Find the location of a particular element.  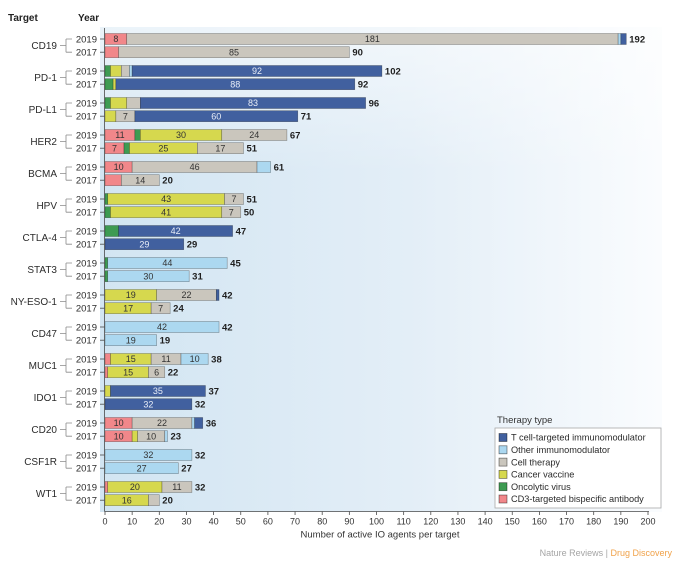

segment-value-label: 35 is located at coordinates (158, 391).